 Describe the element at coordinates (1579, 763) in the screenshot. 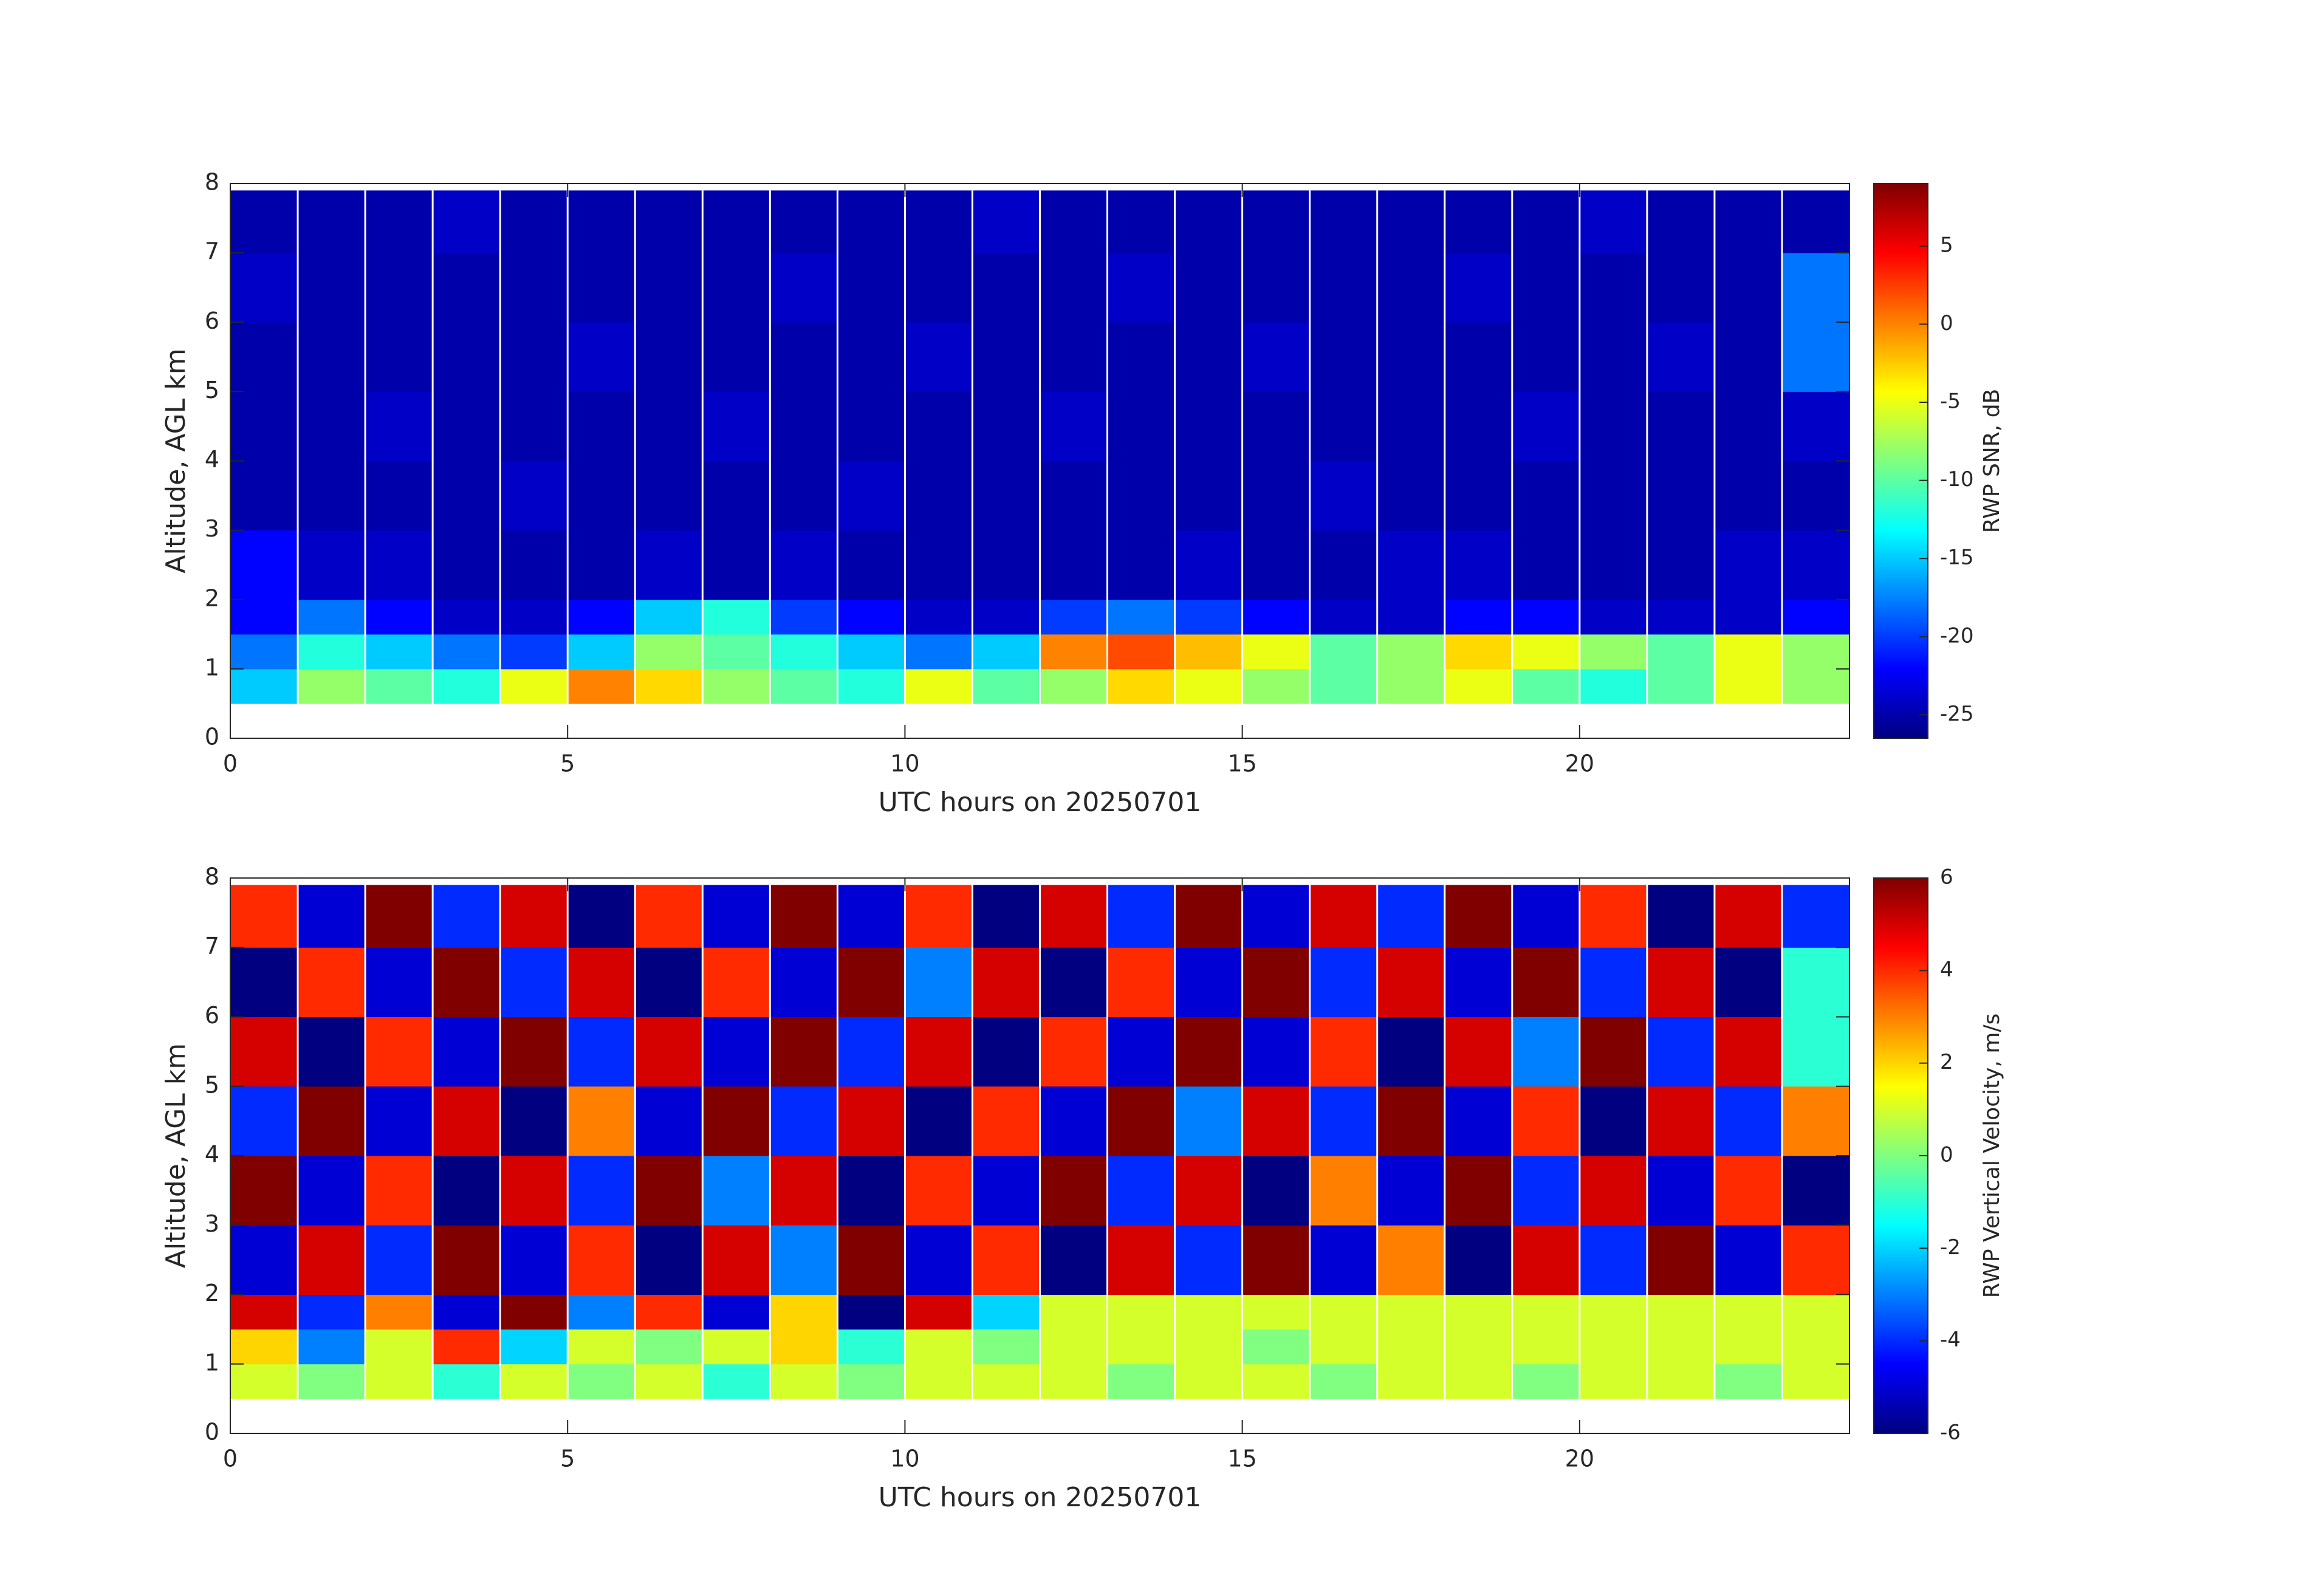

I see `x-tick-label: 20` at that location.